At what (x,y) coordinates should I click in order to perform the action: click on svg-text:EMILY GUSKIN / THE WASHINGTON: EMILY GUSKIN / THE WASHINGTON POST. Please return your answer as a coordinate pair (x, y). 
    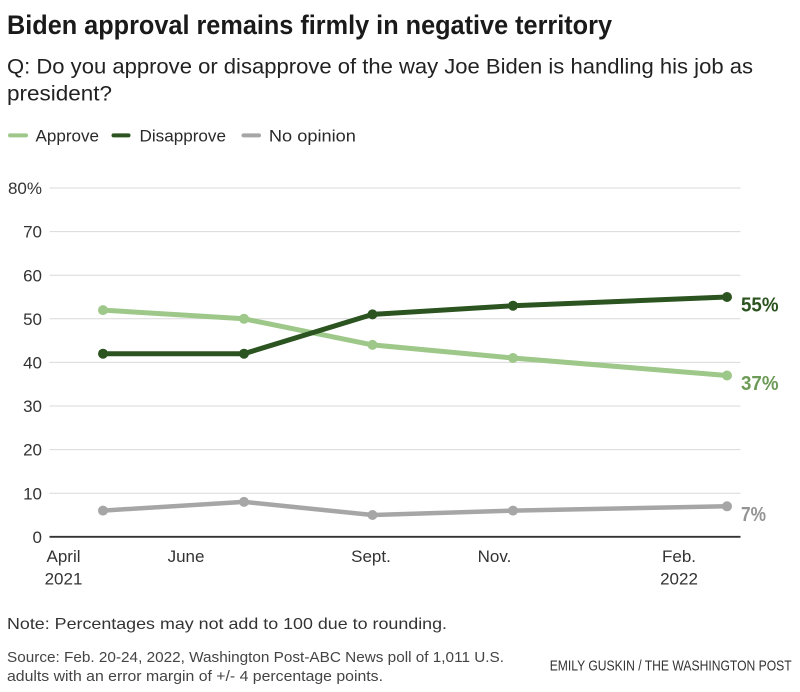
    Looking at the image, I should click on (671, 665).